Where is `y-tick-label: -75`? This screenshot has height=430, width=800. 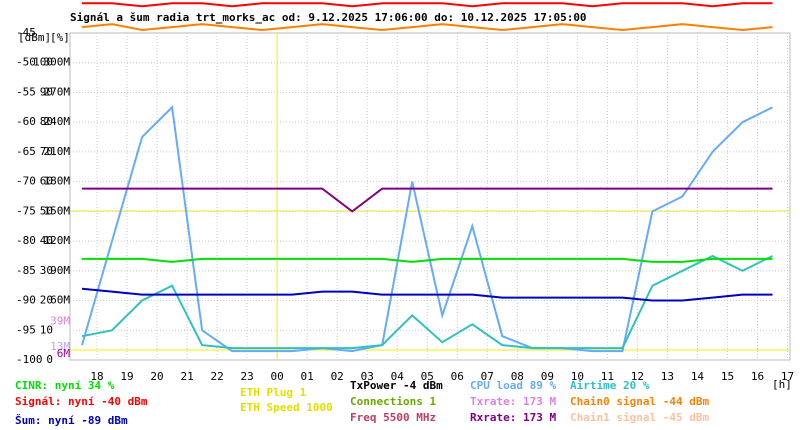
y-tick-label: -75 is located at coordinates (26, 210).